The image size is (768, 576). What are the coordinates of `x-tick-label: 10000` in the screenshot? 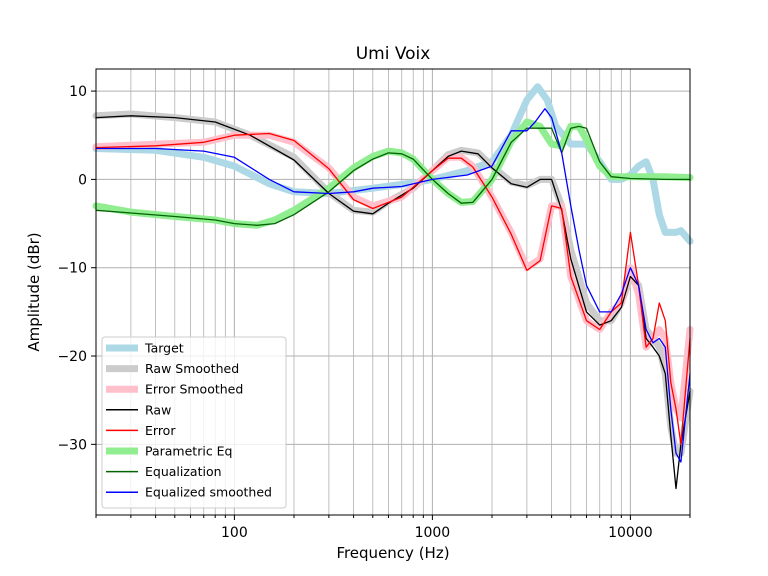 It's located at (630, 533).